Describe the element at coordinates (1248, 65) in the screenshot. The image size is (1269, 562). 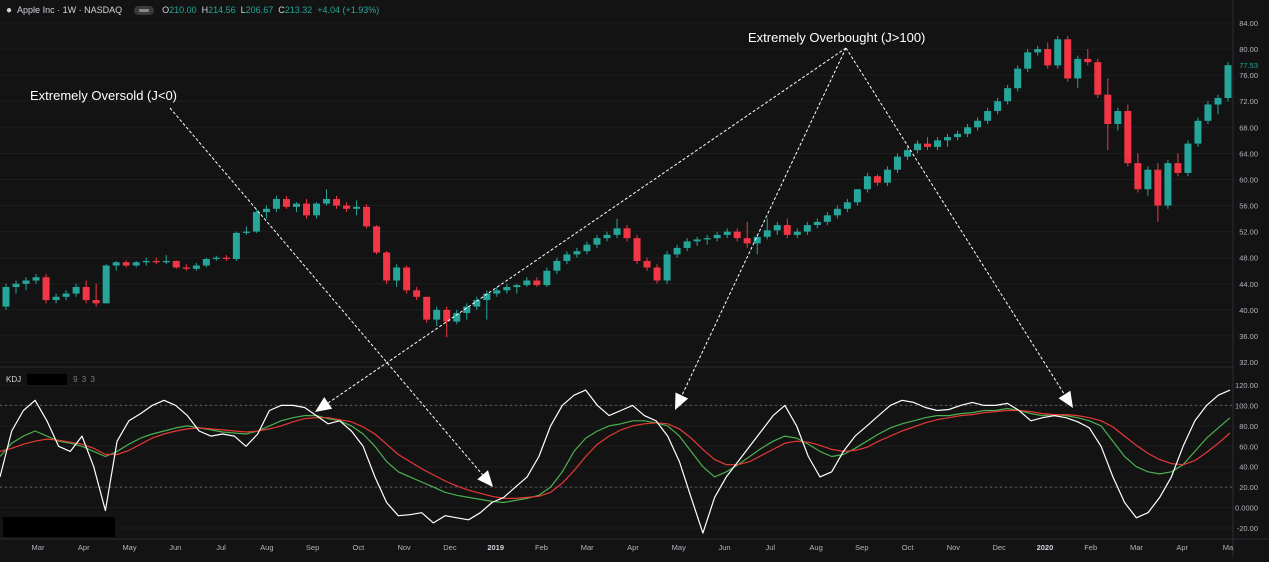
I see `last-price-badge` at that location.